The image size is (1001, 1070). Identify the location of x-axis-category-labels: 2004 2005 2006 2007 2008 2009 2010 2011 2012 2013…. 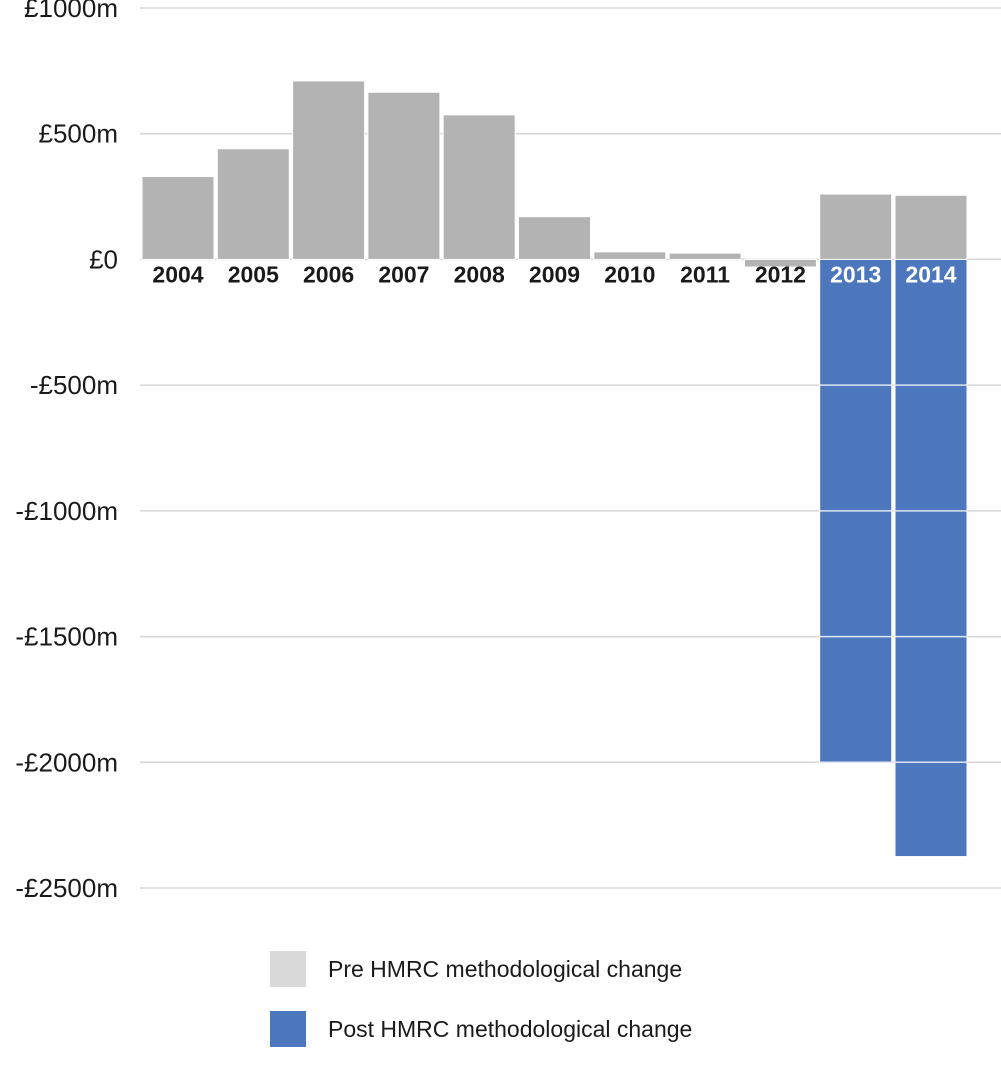
(554, 274).